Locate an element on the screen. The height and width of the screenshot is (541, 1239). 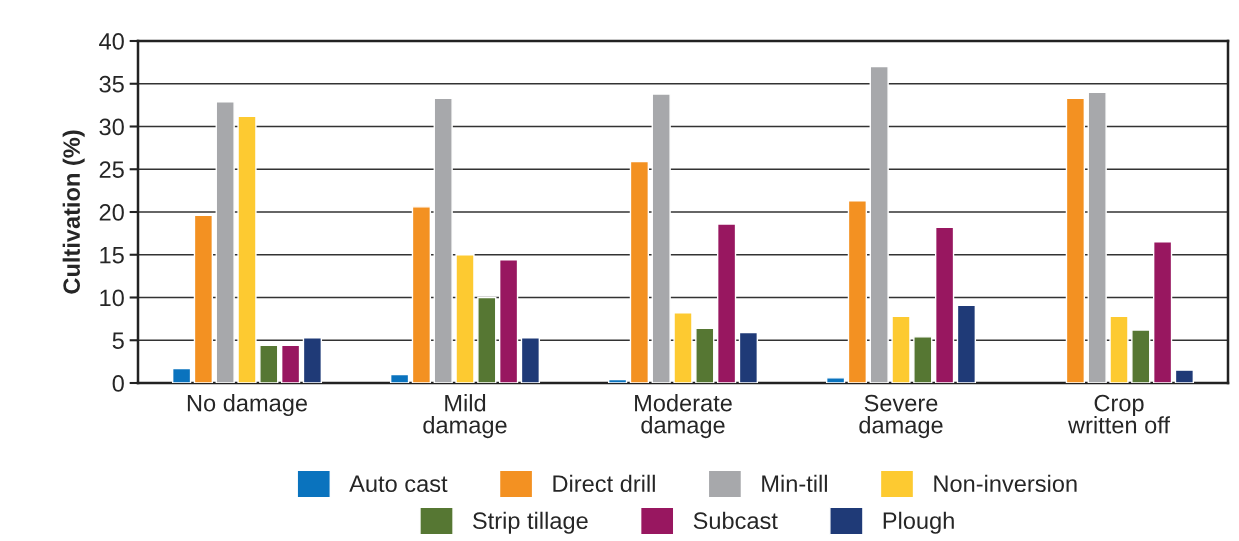
y-tick-label: 5 is located at coordinates (118, 341).